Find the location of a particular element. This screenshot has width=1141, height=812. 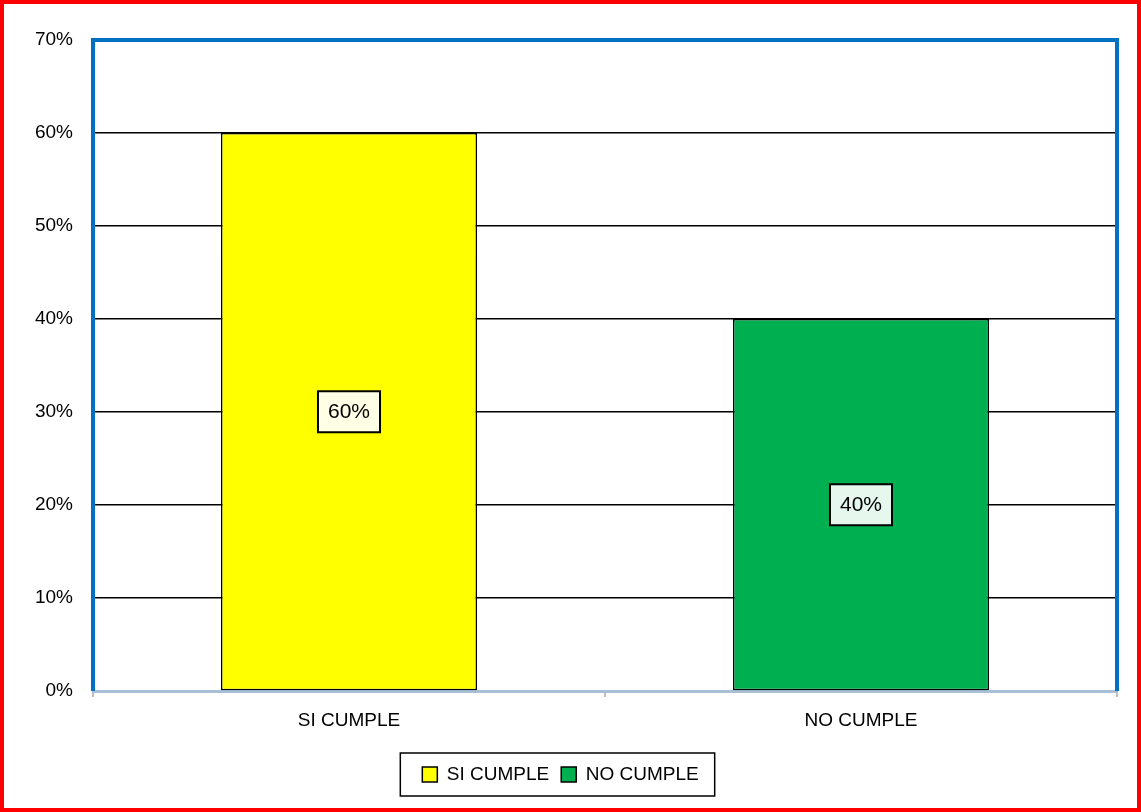

data-label: 60% is located at coordinates (349, 411).